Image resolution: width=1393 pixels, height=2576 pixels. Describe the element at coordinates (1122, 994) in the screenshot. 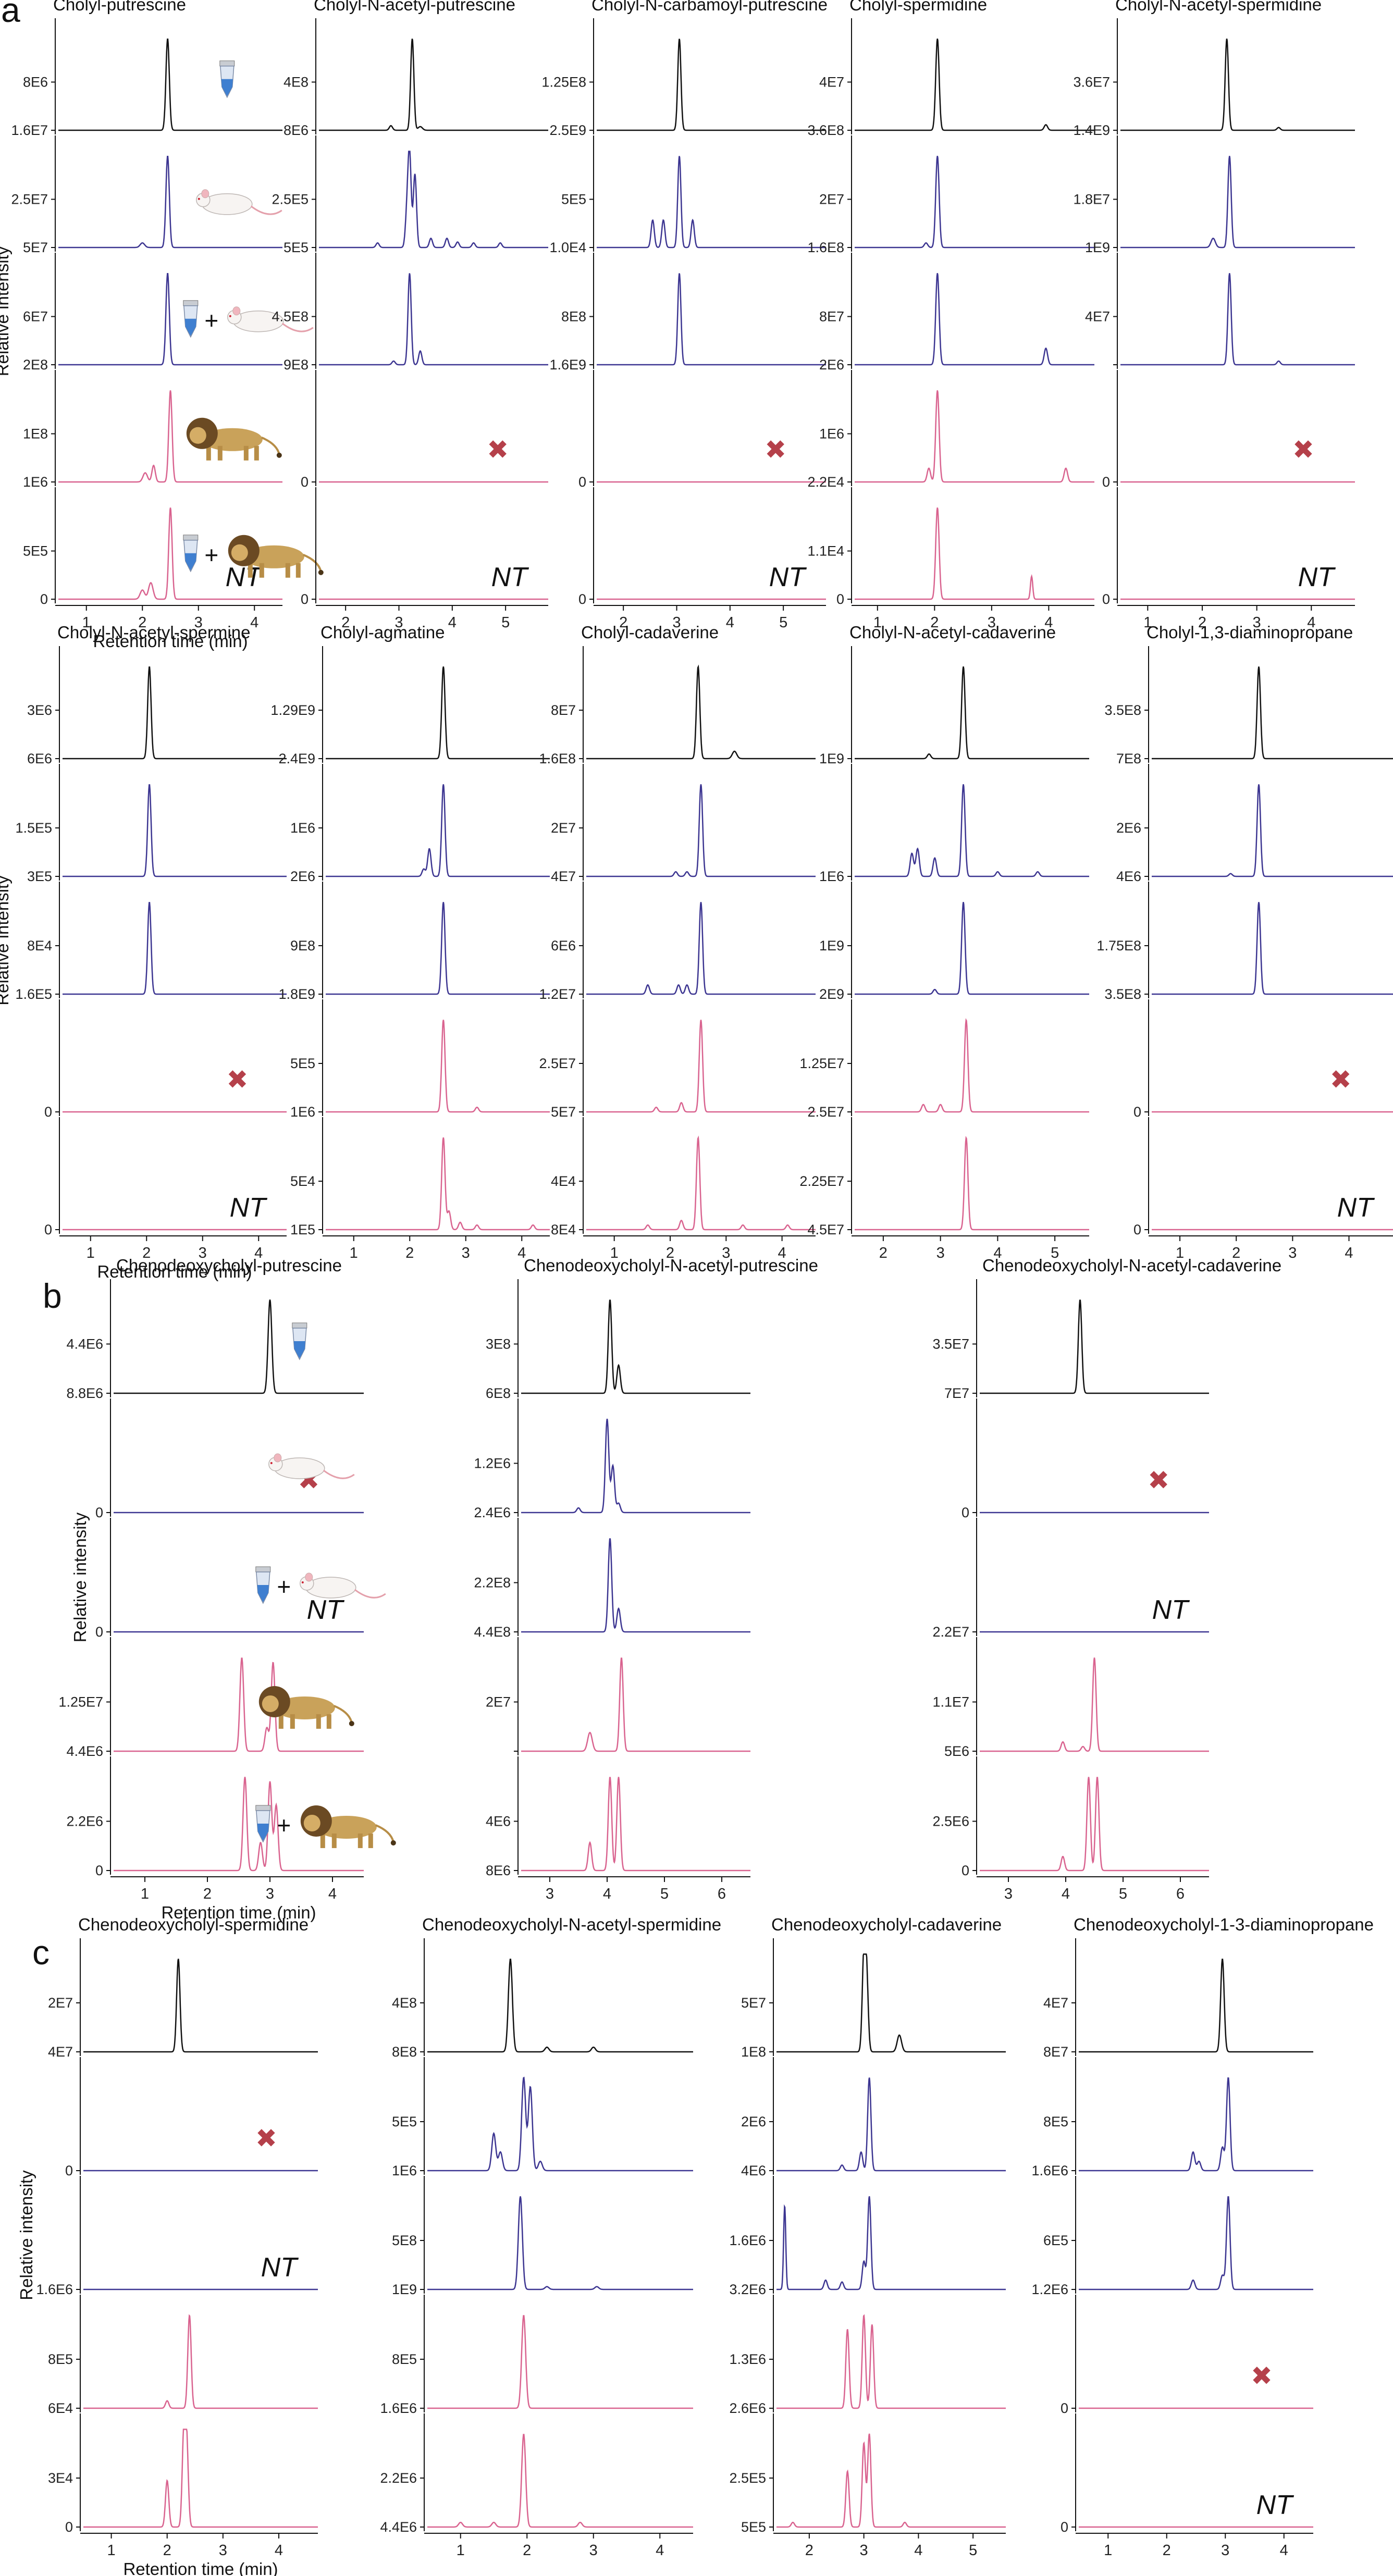

I see `y-tick-label: 3.5E8` at that location.